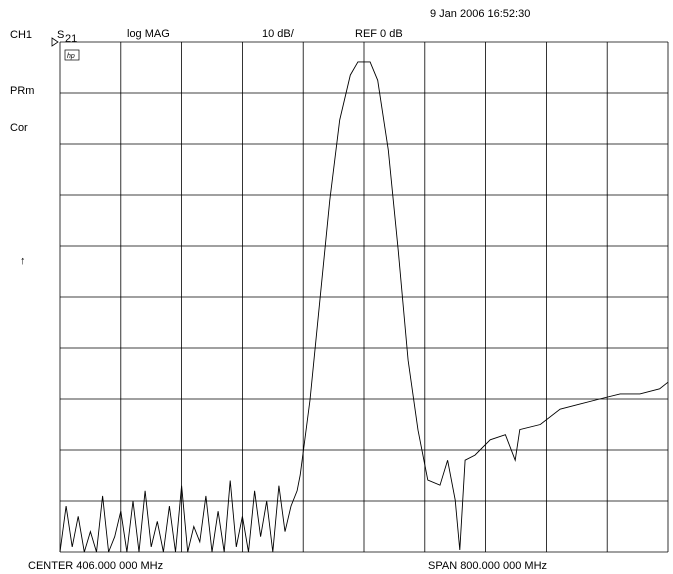  Describe the element at coordinates (278, 34) in the screenshot. I see `scale: 10 dB/` at that location.